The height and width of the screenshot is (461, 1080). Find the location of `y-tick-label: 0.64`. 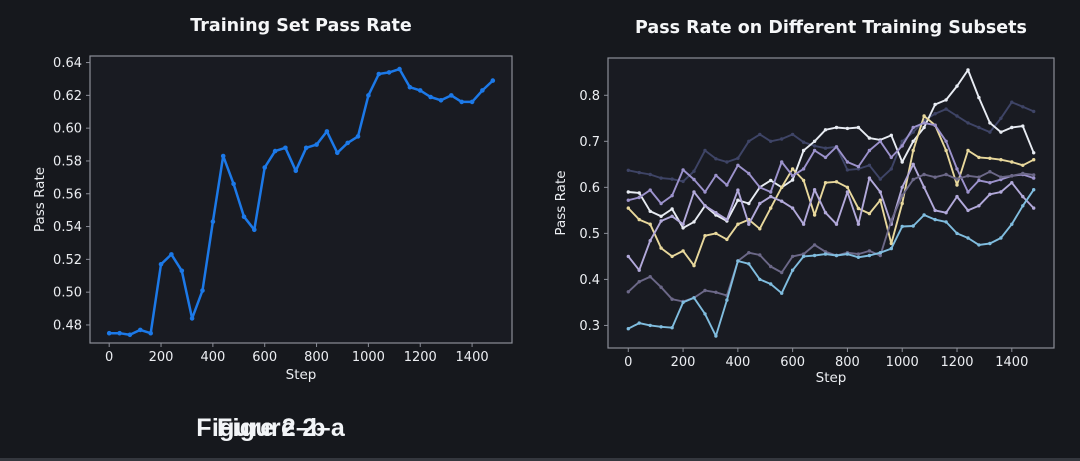

y-tick-label: 0.64 is located at coordinates (67, 63).